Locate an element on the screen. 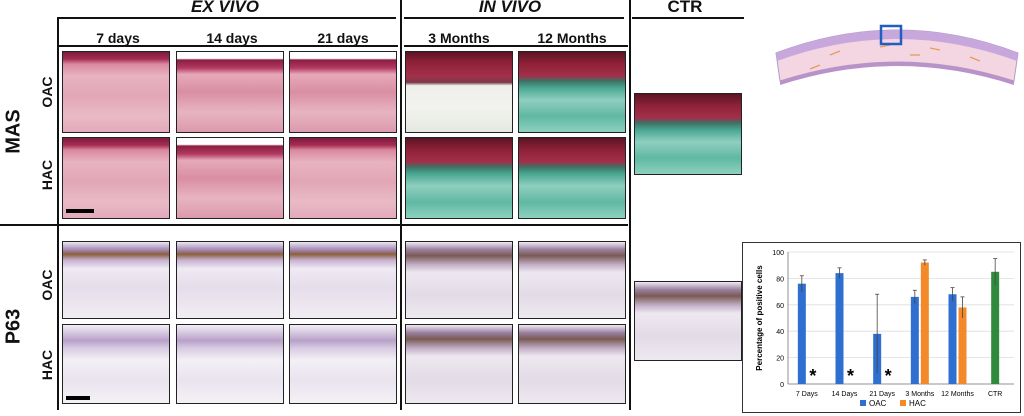  p63-oac-14days-image is located at coordinates (230, 280).